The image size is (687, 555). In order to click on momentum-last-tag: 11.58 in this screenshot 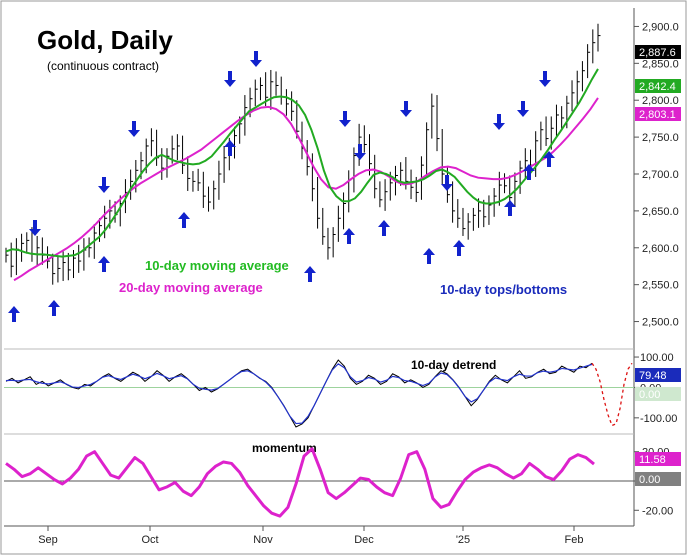, I will do `click(658, 459)`.